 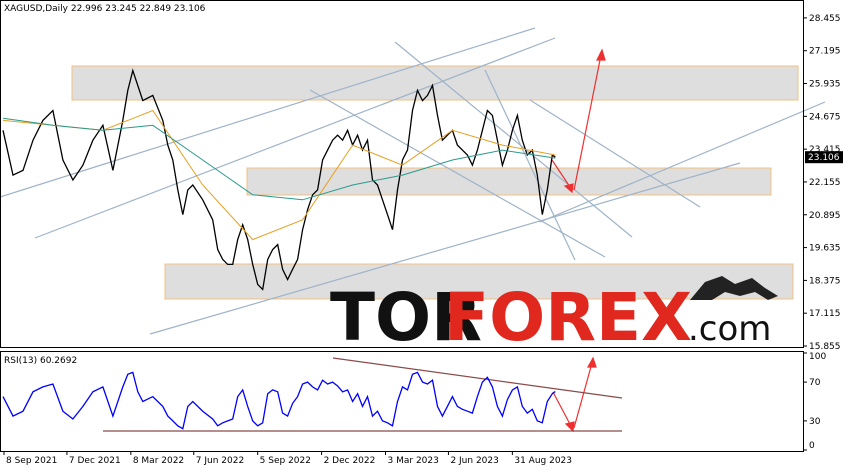 What do you see at coordinates (825, 216) in the screenshot?
I see `y-tick-label: 20.895` at bounding box center [825, 216].